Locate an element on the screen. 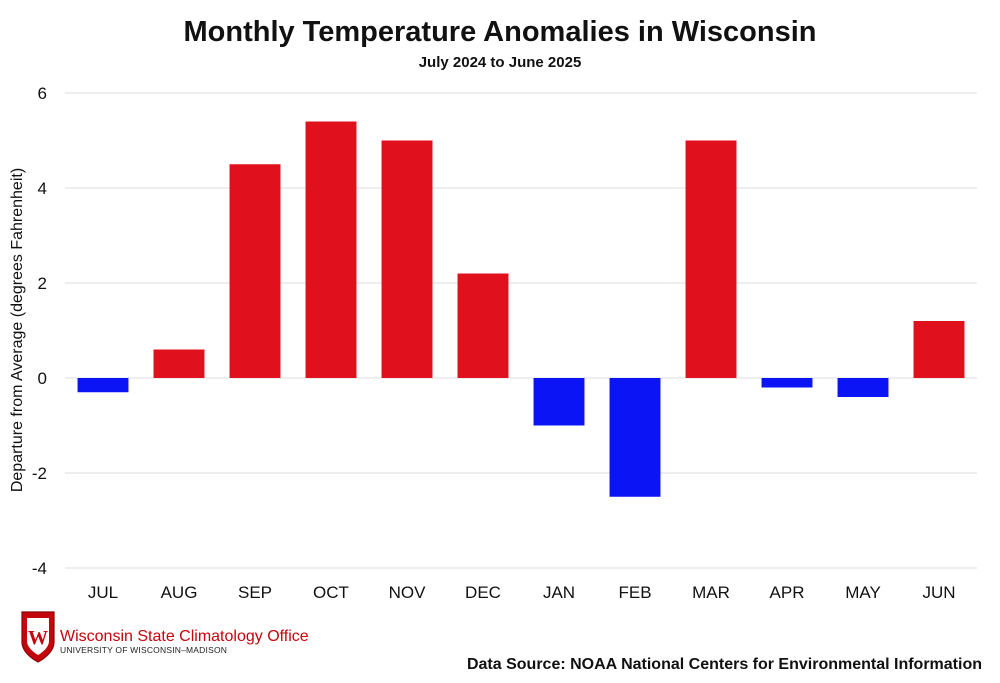 Image resolution: width=1000 pixels, height=683 pixels. logo-name: Wisconsin State Climatology Office is located at coordinates (184, 636).